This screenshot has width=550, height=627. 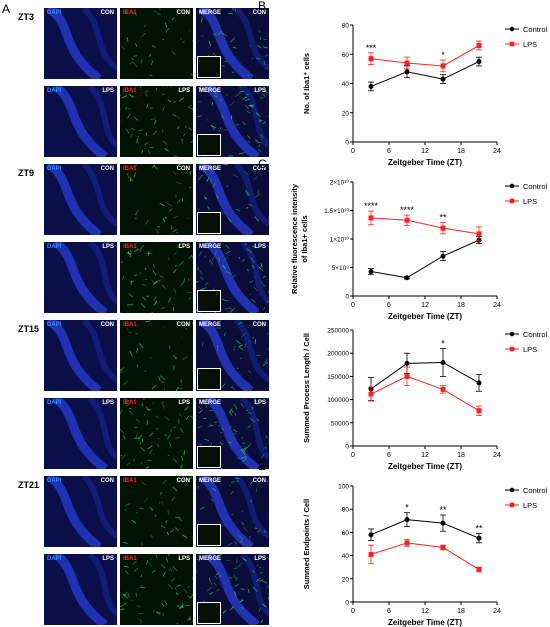 What do you see at coordinates (338, 400) in the screenshot?
I see `y-tick-label: 100000` at bounding box center [338, 400].